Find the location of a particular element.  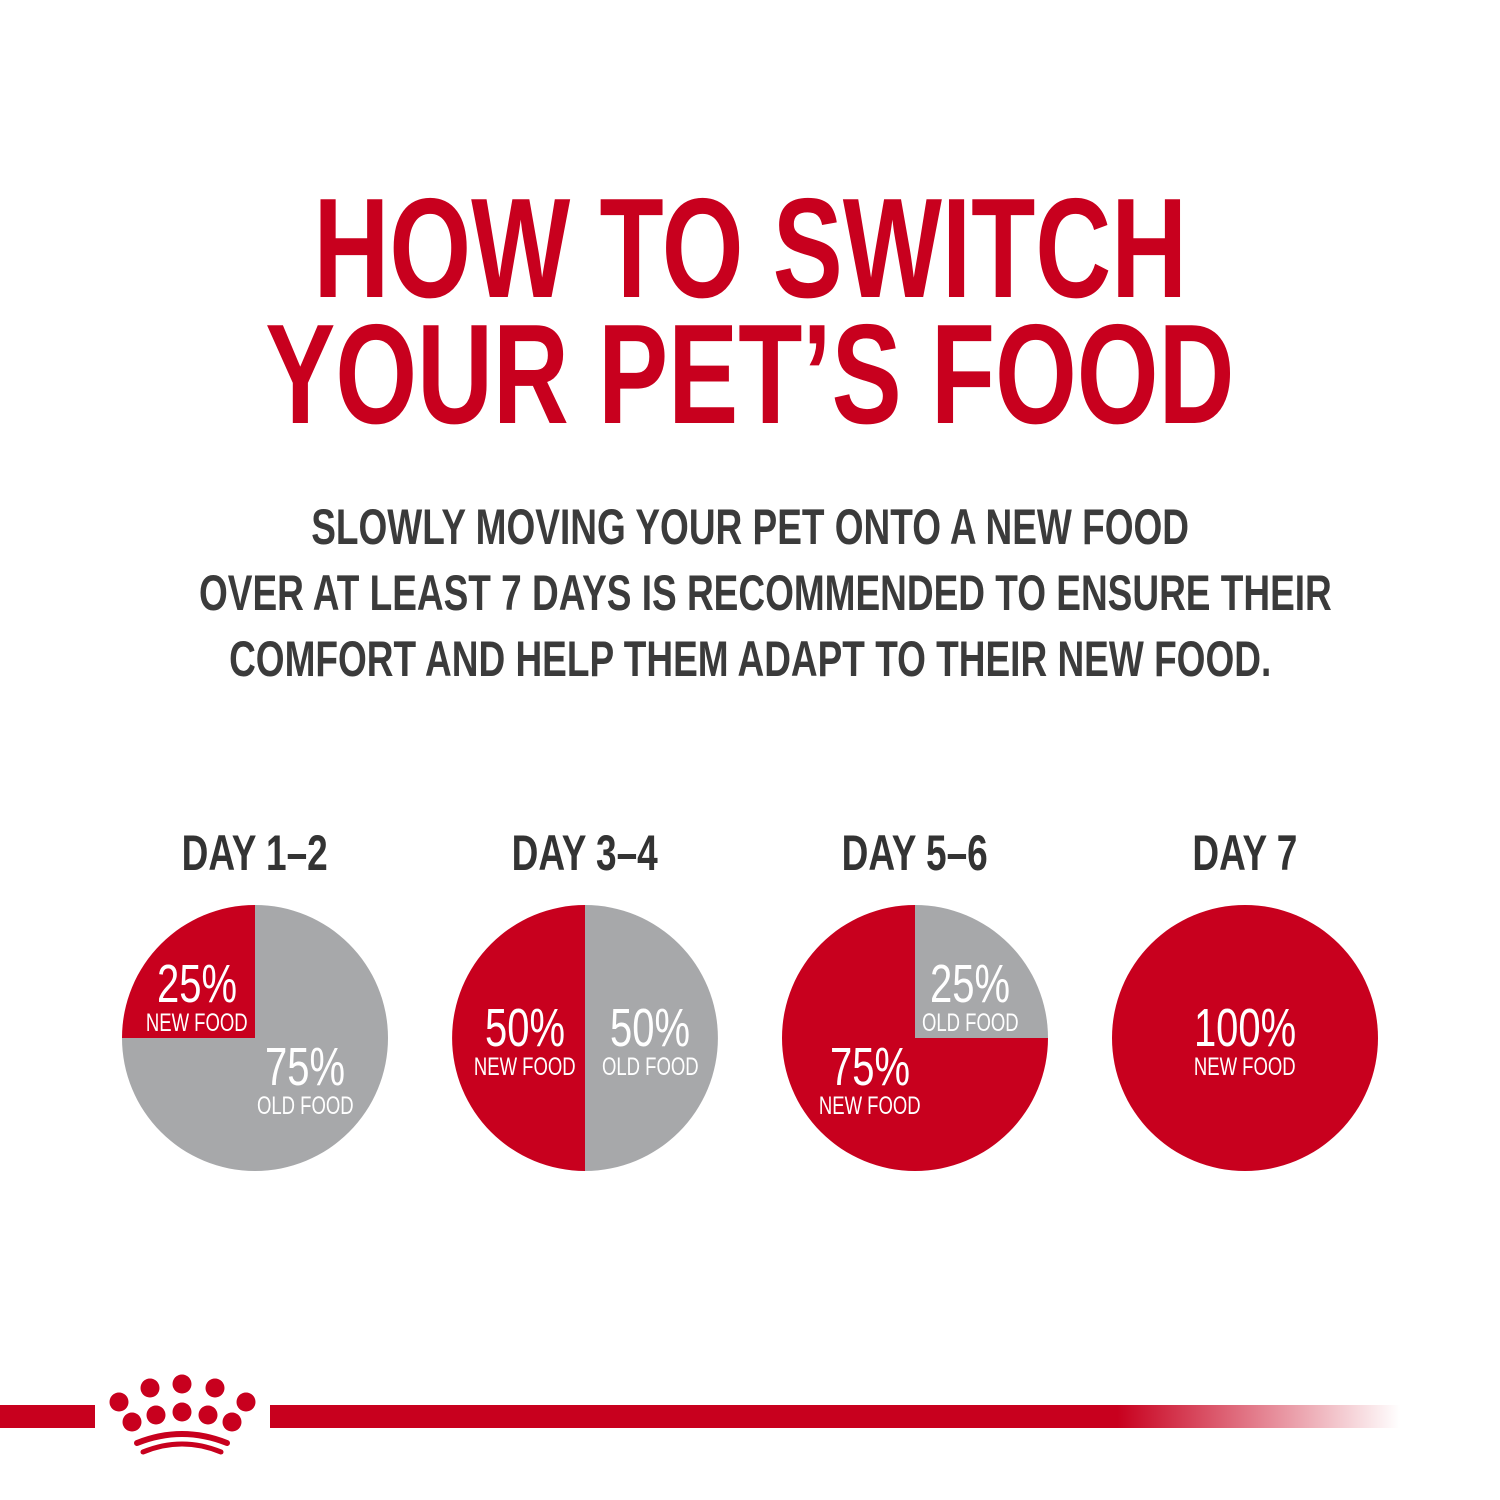

day-1-2-old-label: 75% OLD FOOD is located at coordinates (305, 1078).